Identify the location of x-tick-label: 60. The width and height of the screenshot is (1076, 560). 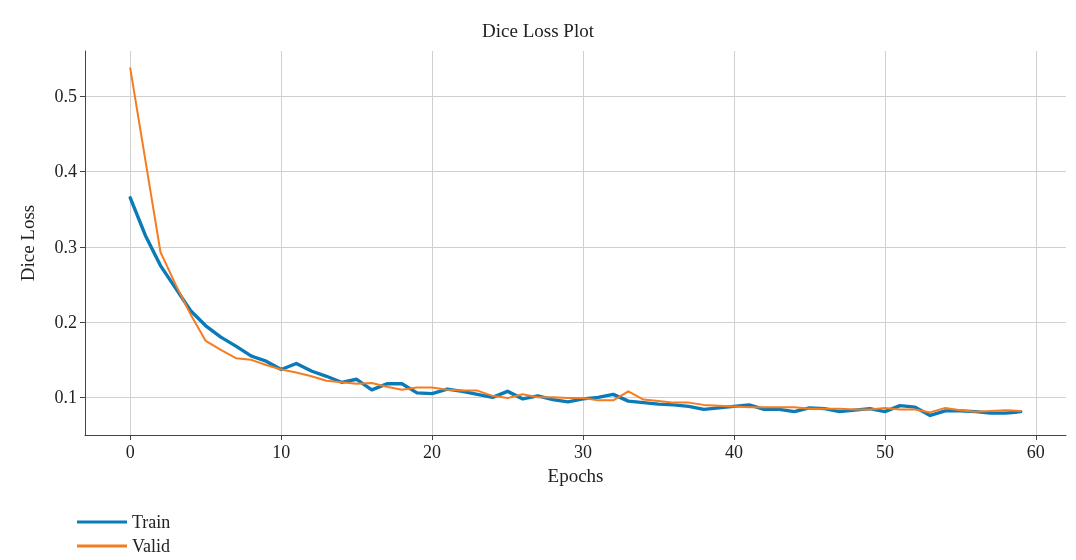
(1035, 452).